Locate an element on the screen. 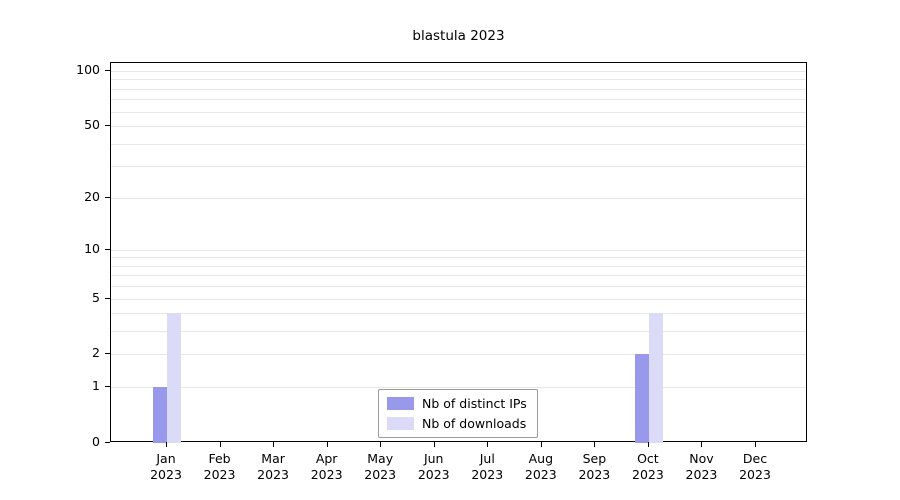 The height and width of the screenshot is (500, 900). x-tick-label: Jan 2023 is located at coordinates (166, 466).